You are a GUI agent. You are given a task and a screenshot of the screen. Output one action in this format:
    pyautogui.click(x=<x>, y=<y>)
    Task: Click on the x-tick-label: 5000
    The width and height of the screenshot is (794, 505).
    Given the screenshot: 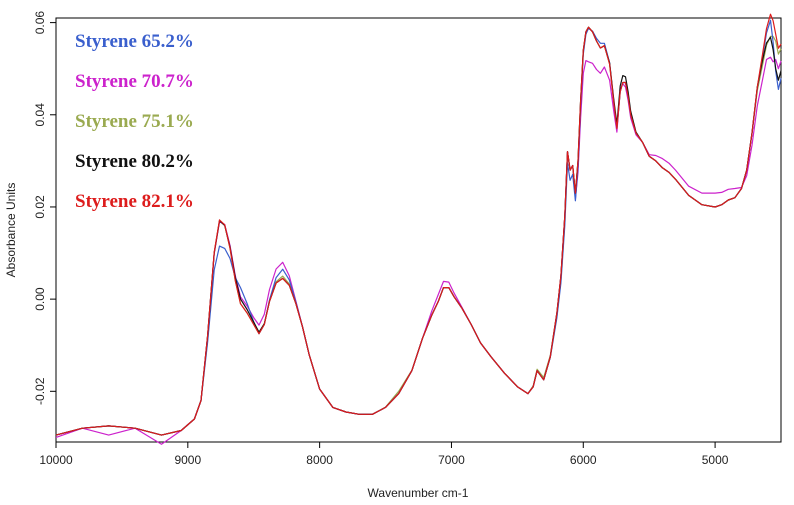 What is the action you would take?
    pyautogui.click(x=715, y=460)
    